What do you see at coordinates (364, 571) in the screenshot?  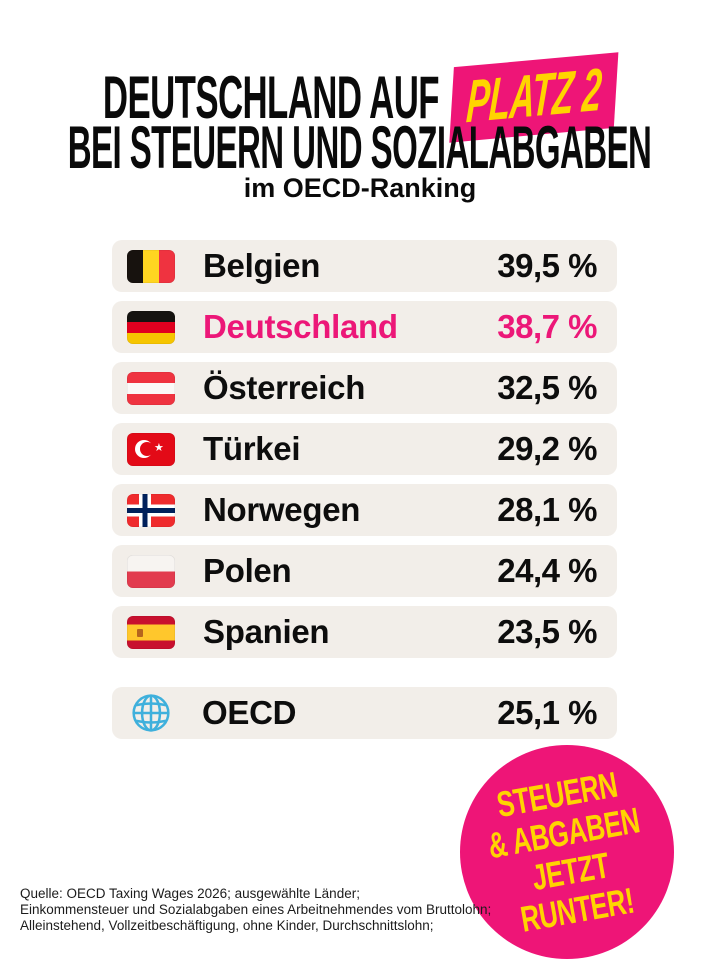 I see `ranking-row-polen: Polen 24,4 %` at bounding box center [364, 571].